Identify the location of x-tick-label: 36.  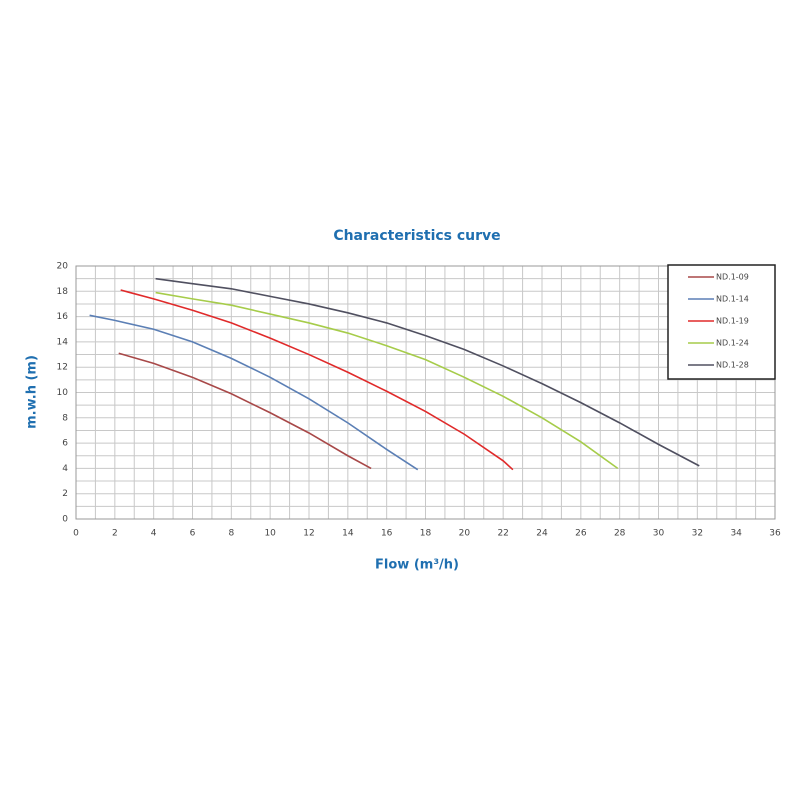
(775, 534).